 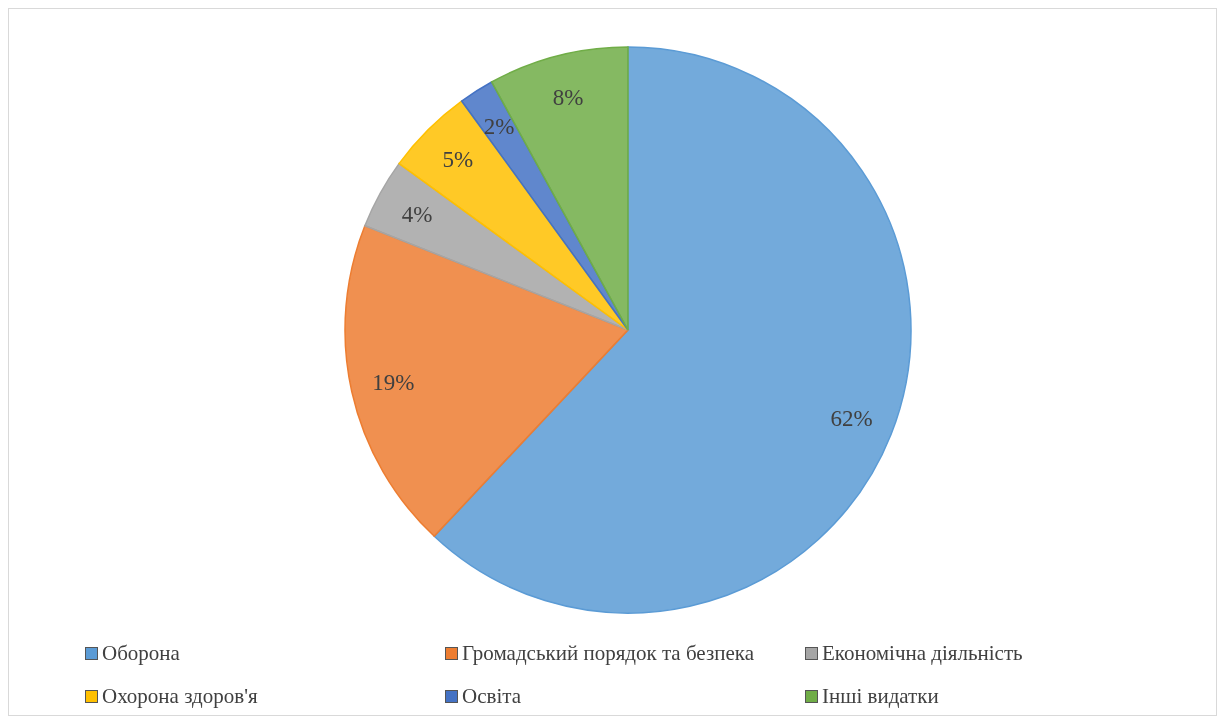 What do you see at coordinates (141, 653) in the screenshot?
I see `legend-label: Оборона` at bounding box center [141, 653].